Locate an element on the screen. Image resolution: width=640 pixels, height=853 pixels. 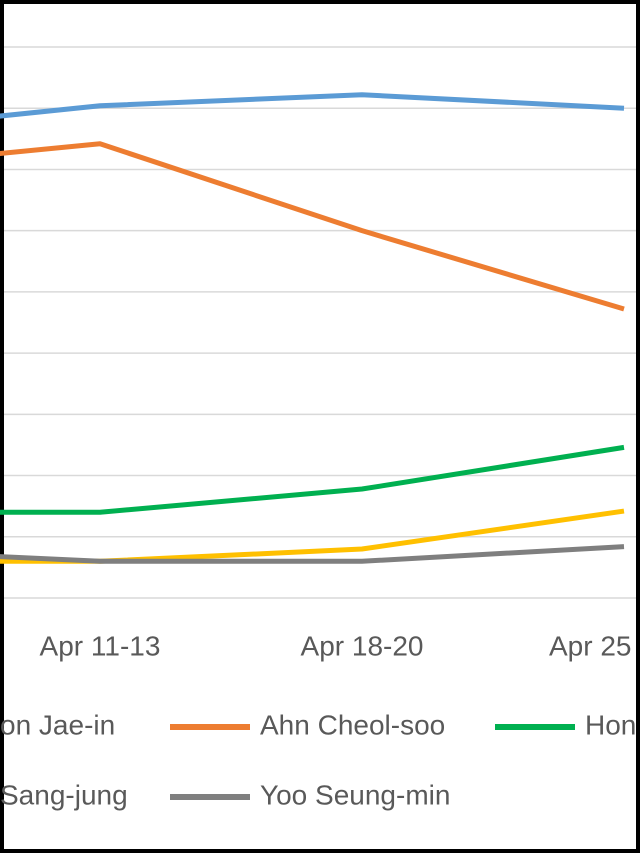
legend-label: Yoo Seung-min is located at coordinates (355, 794).